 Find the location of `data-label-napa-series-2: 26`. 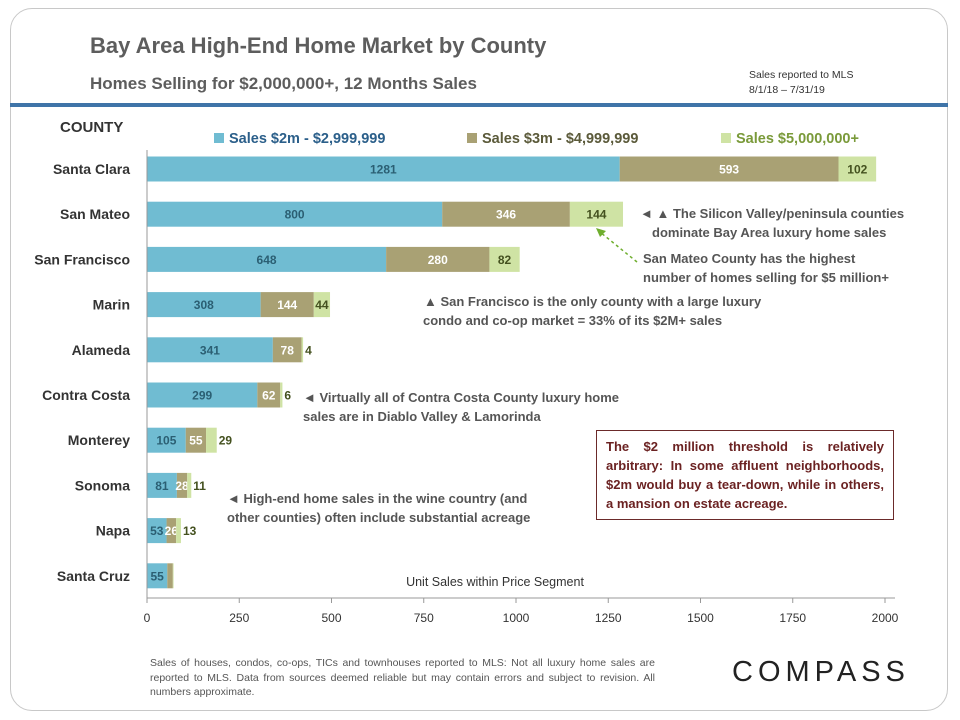

data-label-napa-series-2: 26 is located at coordinates (172, 531).